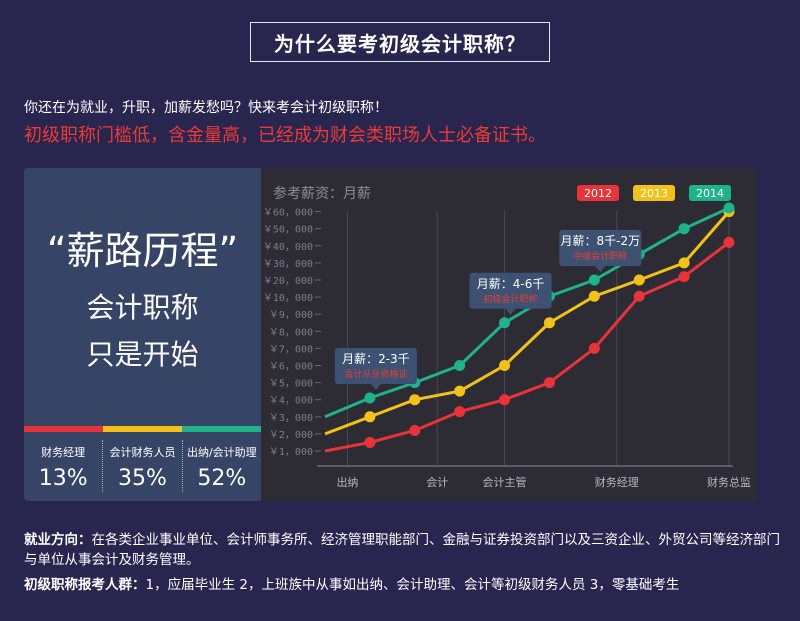 This screenshot has width=800, height=621. Describe the element at coordinates (288, 298) in the screenshot. I see `y-tick-label: ￥10，000` at that location.